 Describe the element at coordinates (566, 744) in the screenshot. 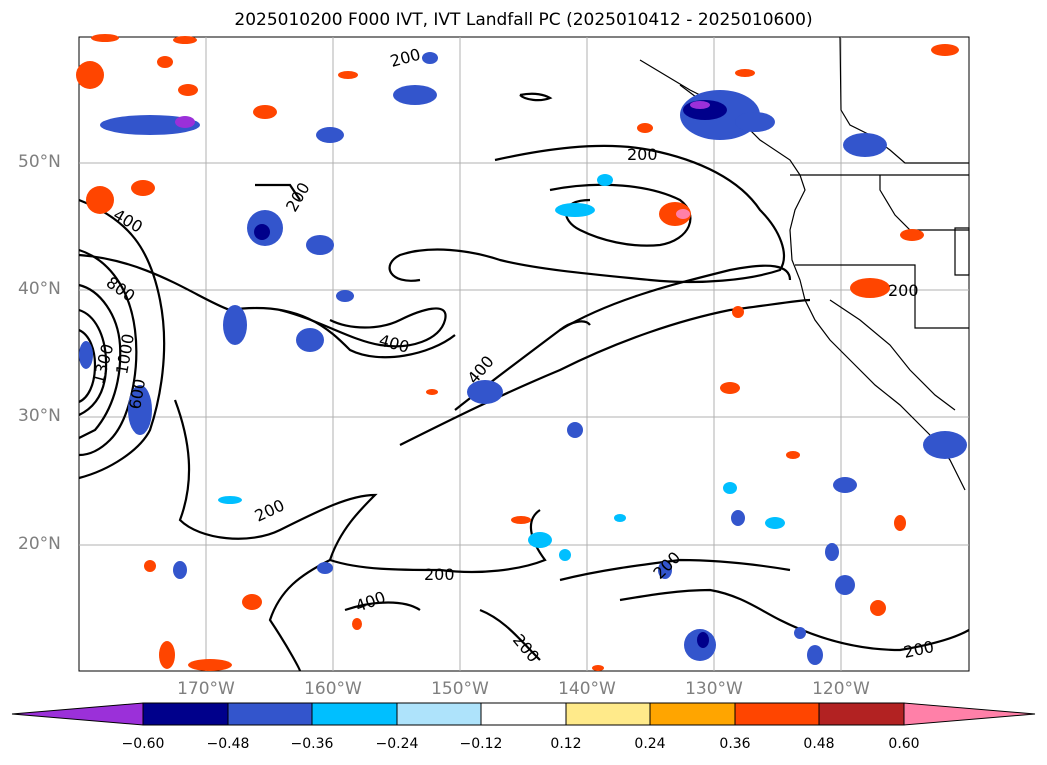

I see `colorbar-tick: 0.12` at that location.